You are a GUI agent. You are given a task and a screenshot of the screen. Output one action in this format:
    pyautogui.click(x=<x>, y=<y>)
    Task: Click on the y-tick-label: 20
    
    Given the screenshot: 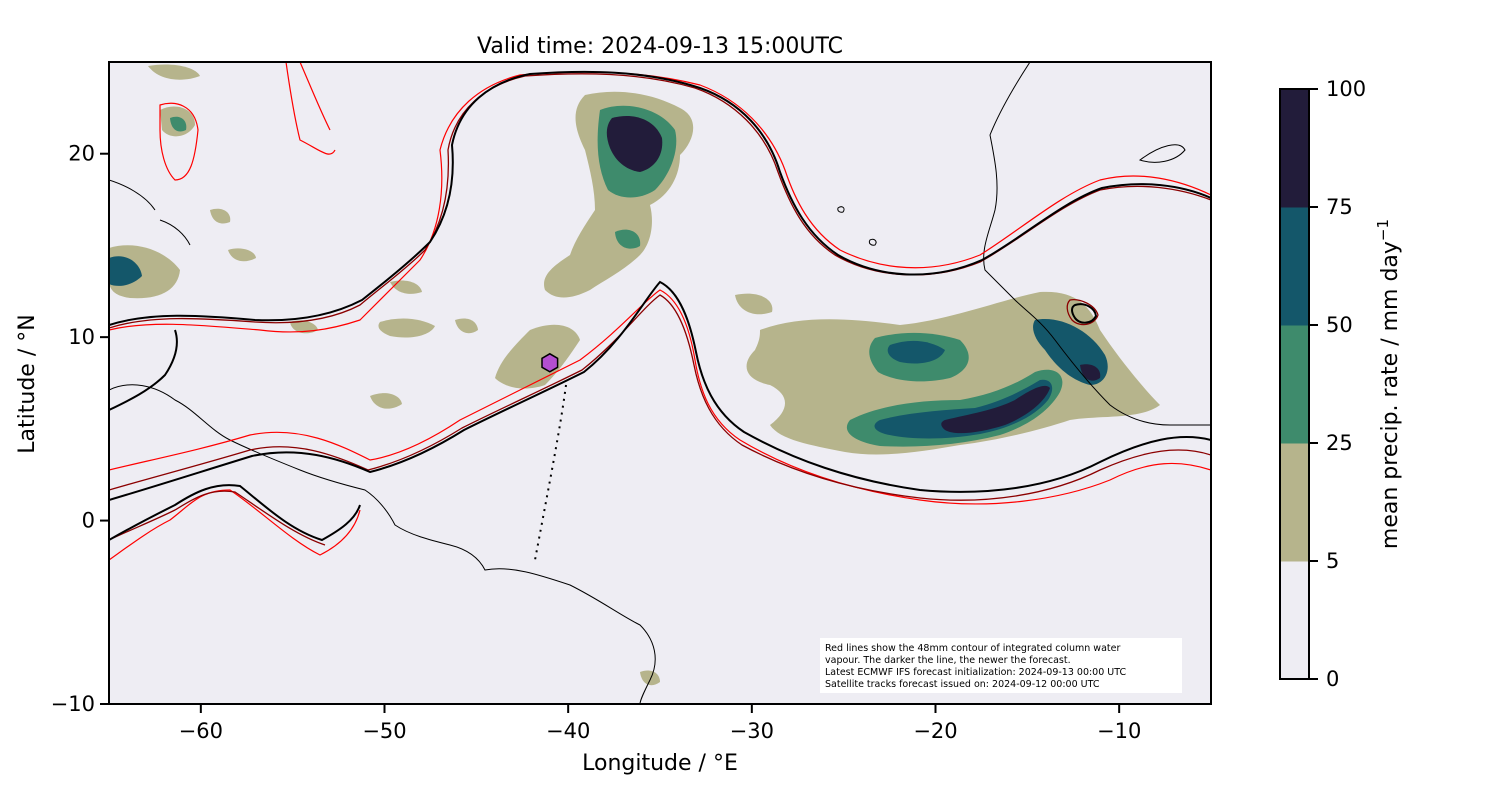 What is the action you would take?
    pyautogui.click(x=81, y=154)
    